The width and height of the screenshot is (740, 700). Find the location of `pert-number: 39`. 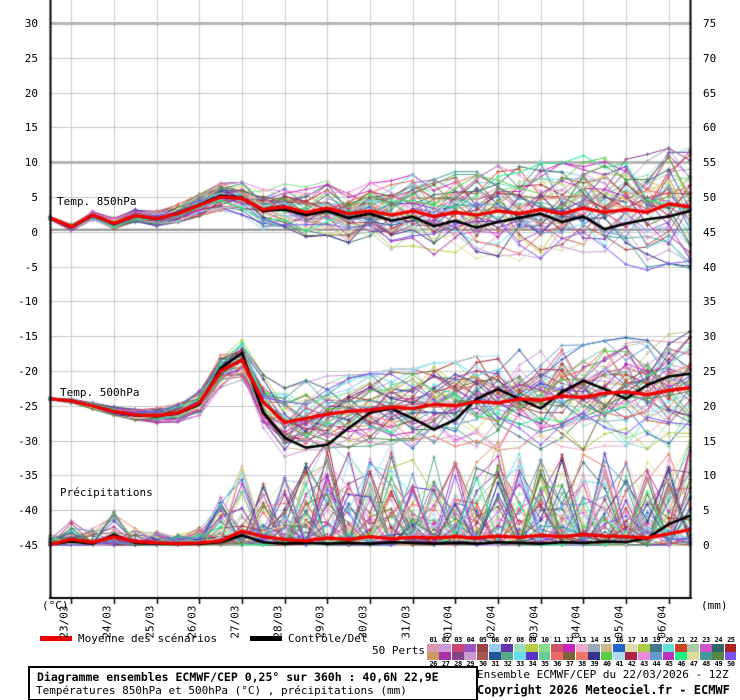

pert-number: 39 is located at coordinates (594, 664).